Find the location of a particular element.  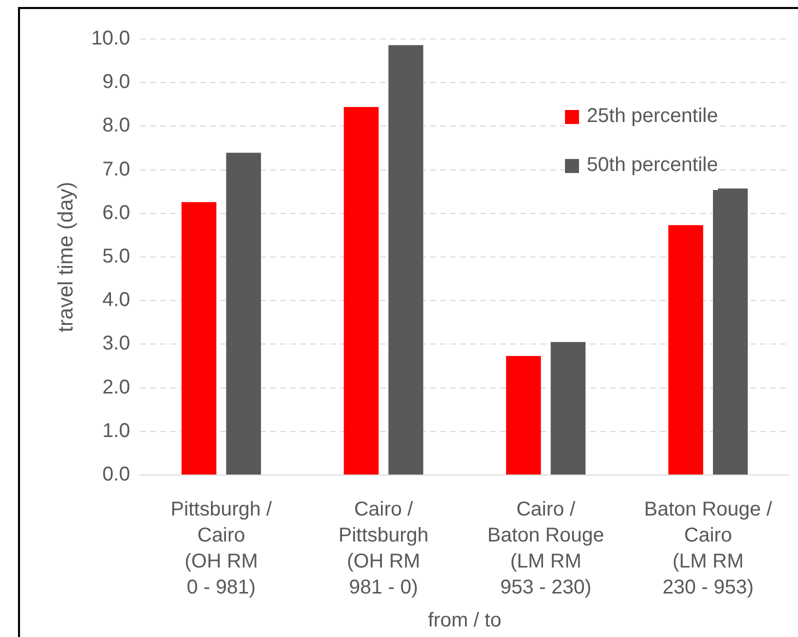

y-tick-label: 8.0 is located at coordinates (116, 125).